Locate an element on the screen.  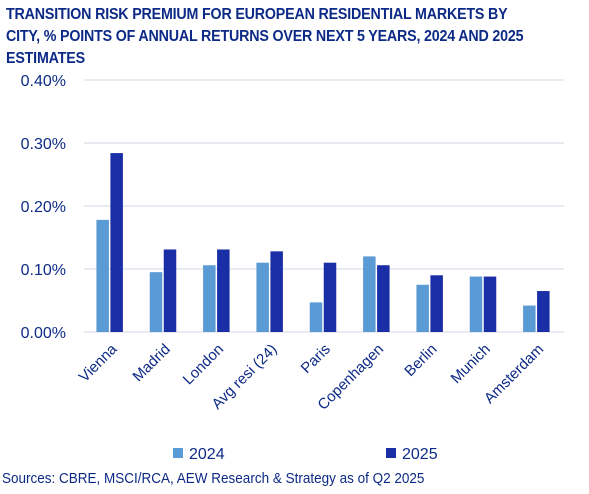
legend: 2024 2025 is located at coordinates (305, 454).